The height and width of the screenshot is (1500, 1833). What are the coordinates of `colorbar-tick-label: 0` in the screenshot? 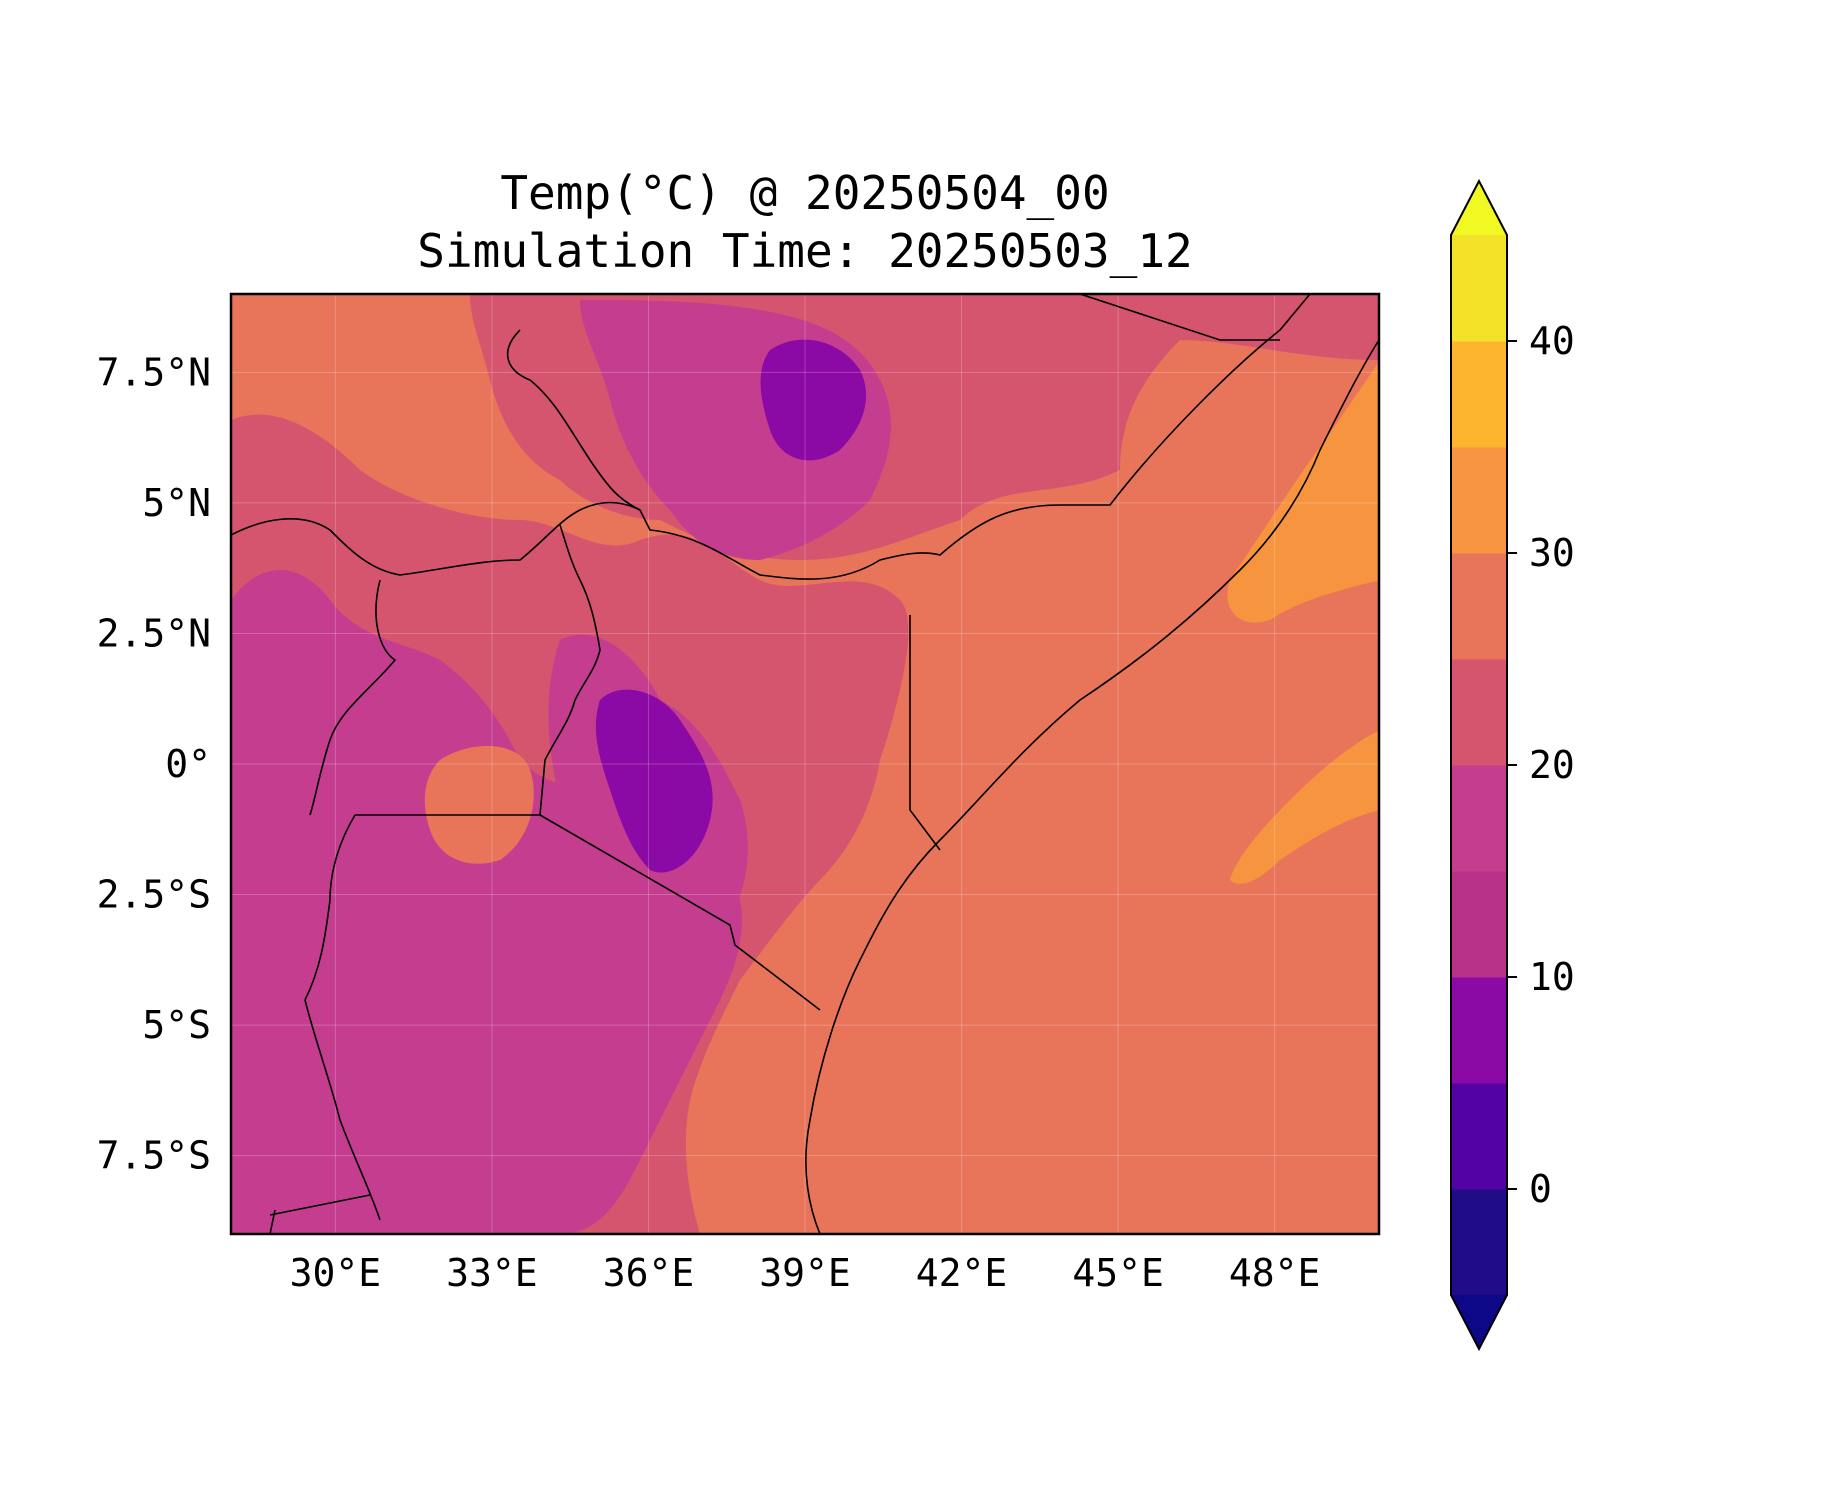 It's located at (1540, 1189).